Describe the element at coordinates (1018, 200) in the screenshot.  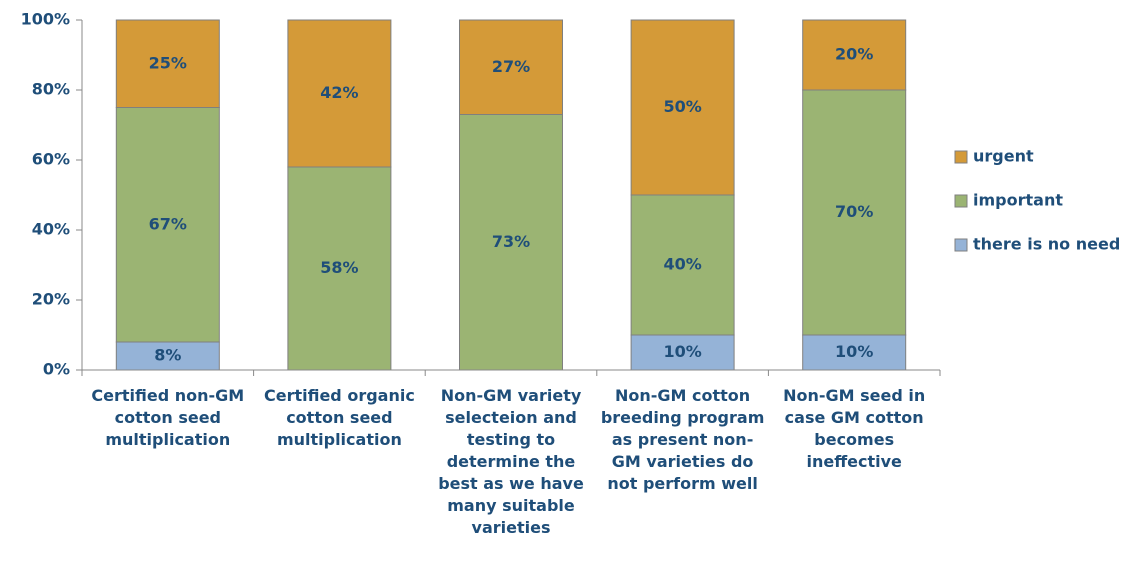
I see `legend-label: important` at that location.